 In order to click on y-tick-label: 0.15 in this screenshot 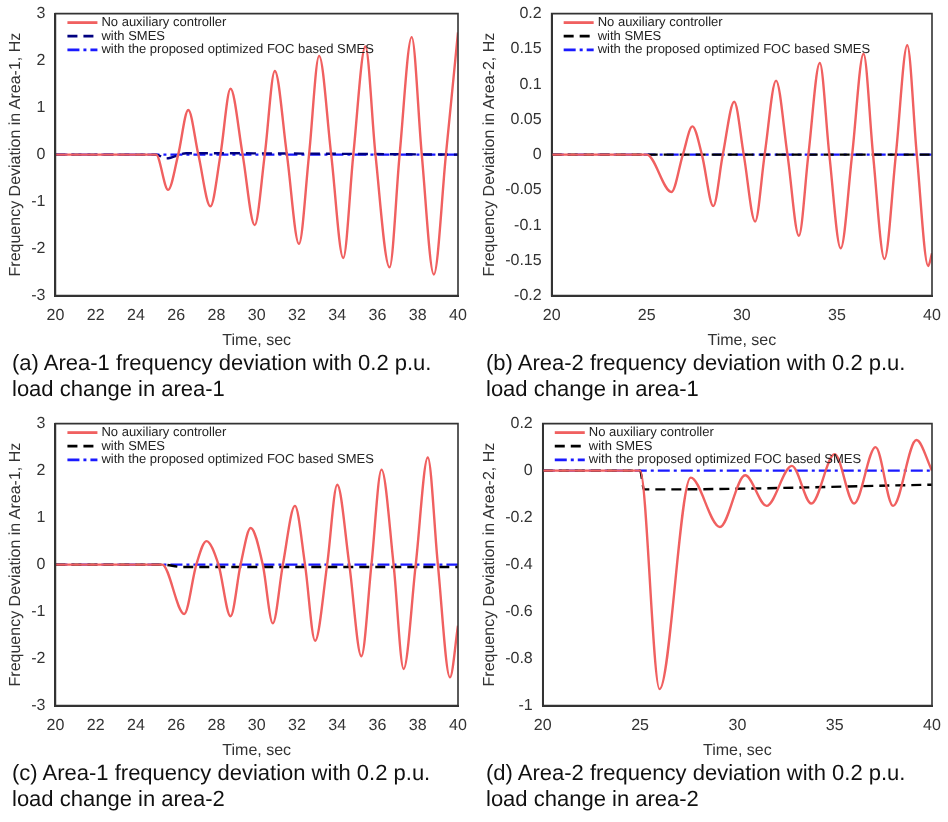, I will do `click(526, 48)`.